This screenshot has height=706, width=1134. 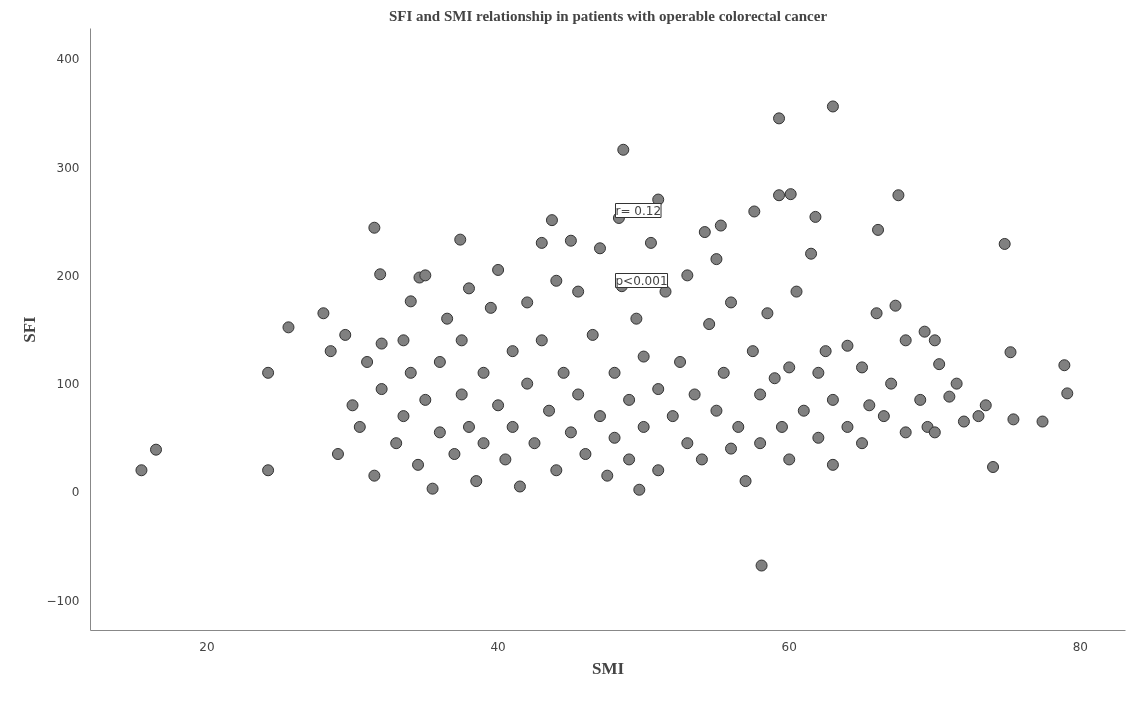 I want to click on y-tick-label: 0, so click(x=75, y=492).